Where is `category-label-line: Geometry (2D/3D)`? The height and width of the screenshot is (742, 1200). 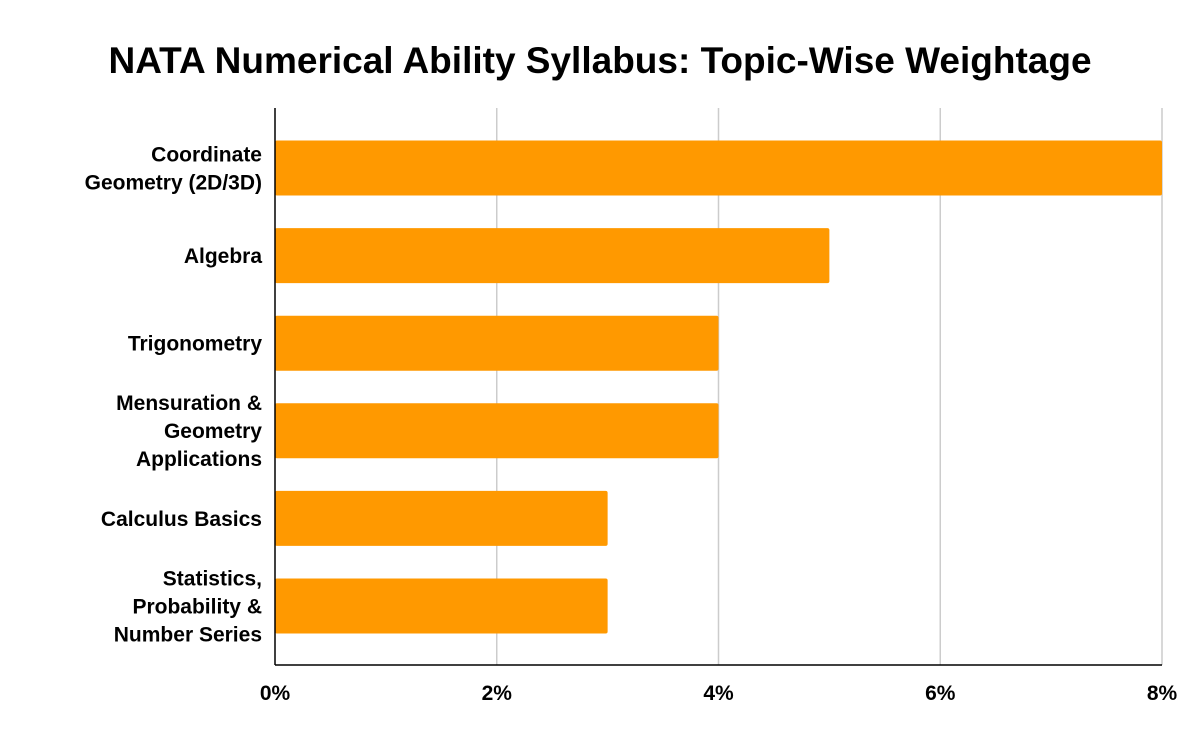
category-label-line: Geometry (2D/3D) is located at coordinates (173, 182).